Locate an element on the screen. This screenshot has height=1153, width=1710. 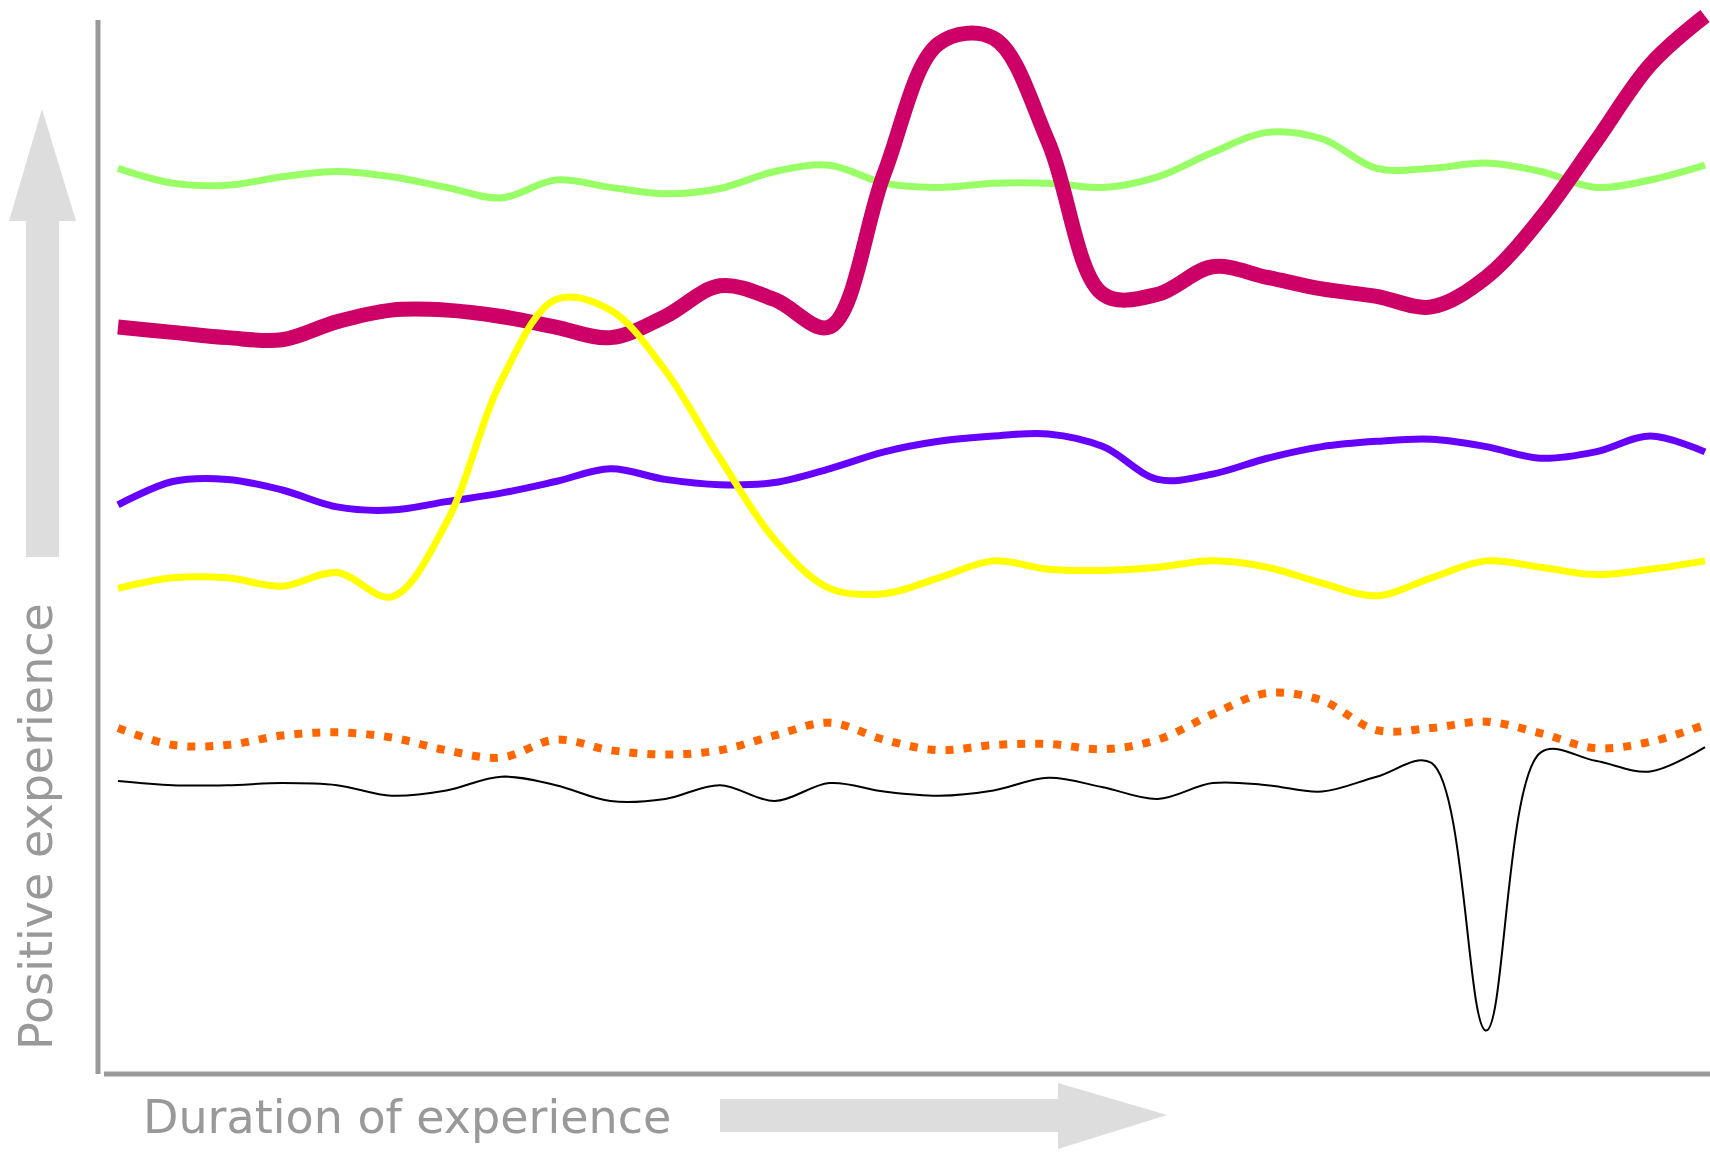
y-axis-title: Positive experience is located at coordinates (36, 826).